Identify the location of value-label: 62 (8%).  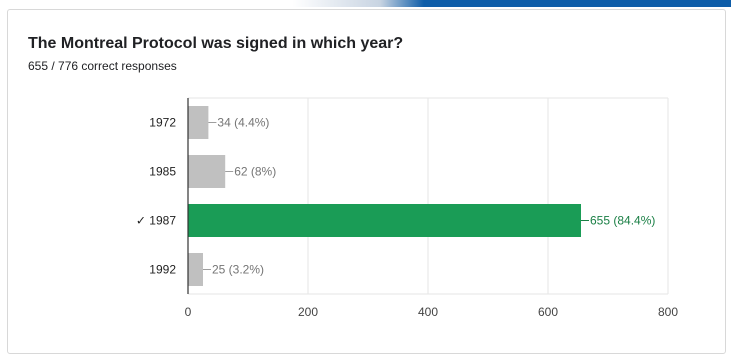
(255, 172).